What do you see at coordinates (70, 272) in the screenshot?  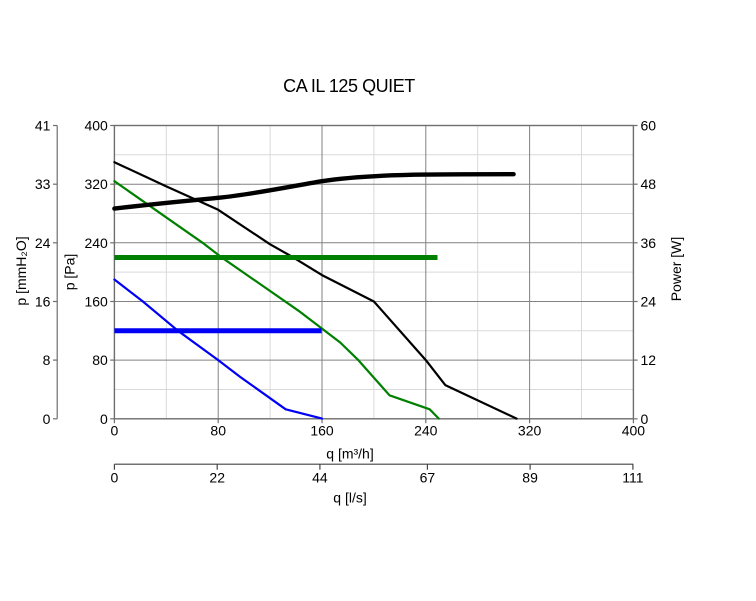 I see `svg-text: p [Pa]` at bounding box center [70, 272].